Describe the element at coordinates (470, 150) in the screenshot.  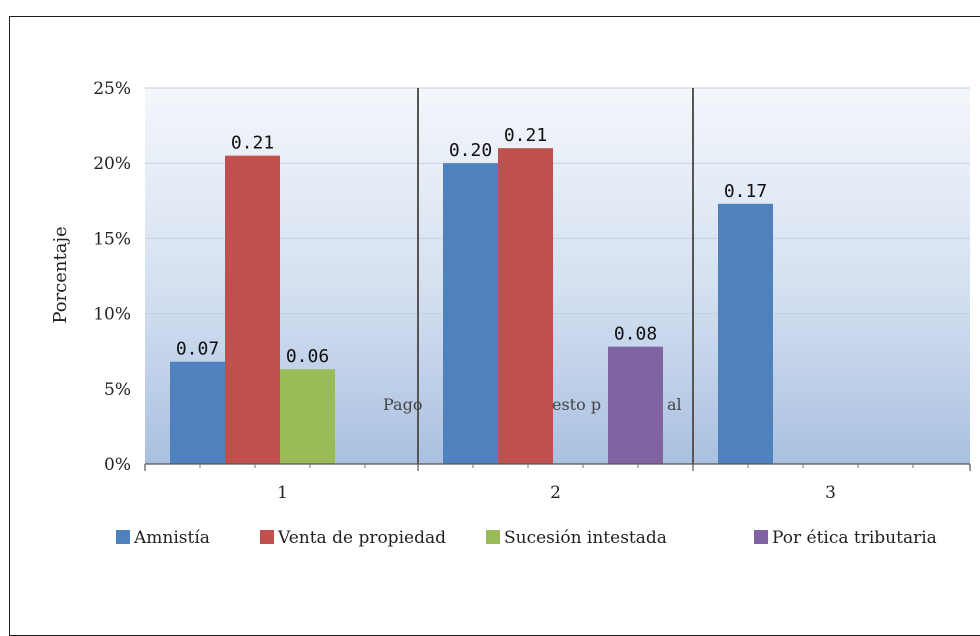
I see `bar-value-label: 0.20` at that location.